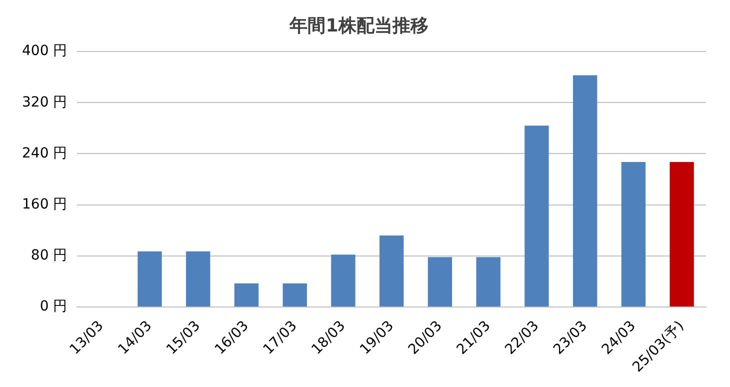  Describe the element at coordinates (49, 256) in the screenshot. I see `y-tick-label: 80 円` at that location.